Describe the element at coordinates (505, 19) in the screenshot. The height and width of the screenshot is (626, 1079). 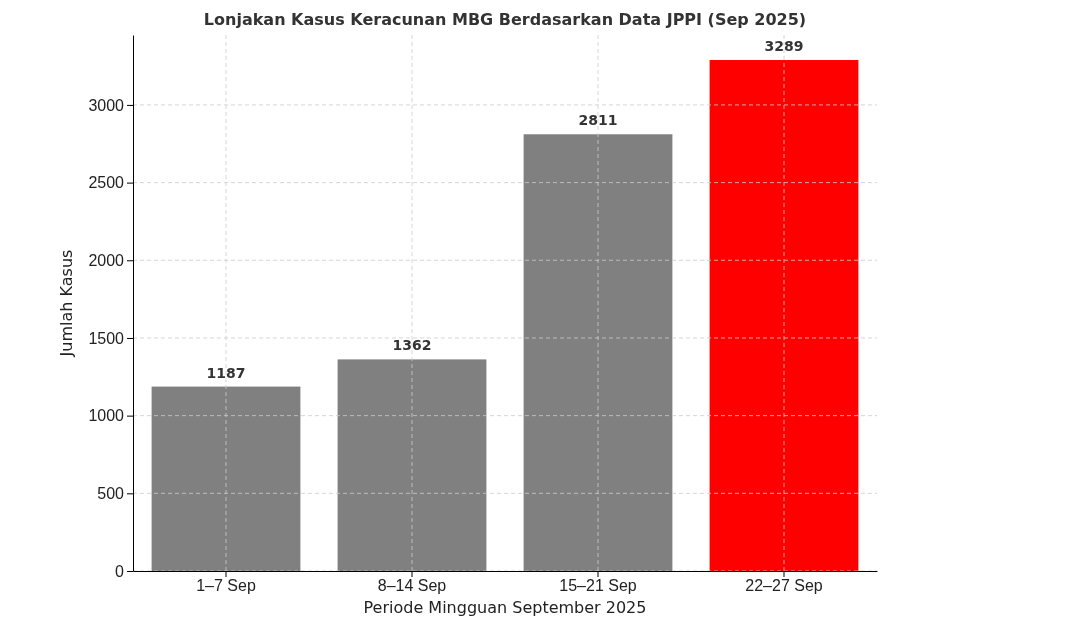
I see `chart-title: Lonjakan Kasus Keracunan MBG Berdasarkan Data JPPI (Sep 2025)` at that location.